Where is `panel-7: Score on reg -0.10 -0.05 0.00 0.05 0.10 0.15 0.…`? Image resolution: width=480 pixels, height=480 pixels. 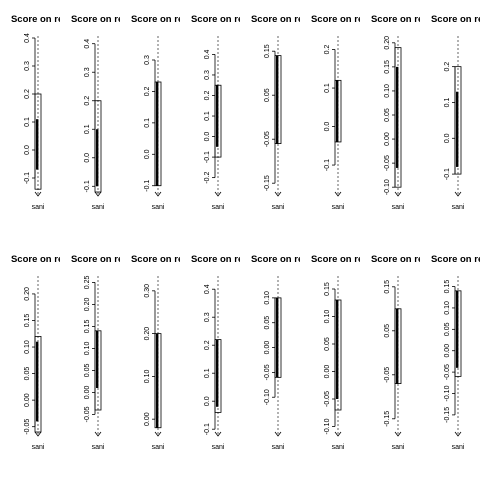 panel-7: Score on reg -0.10 -0.05 0.00 0.05 0.10 0.15 0.… is located at coordinates (400, 112).